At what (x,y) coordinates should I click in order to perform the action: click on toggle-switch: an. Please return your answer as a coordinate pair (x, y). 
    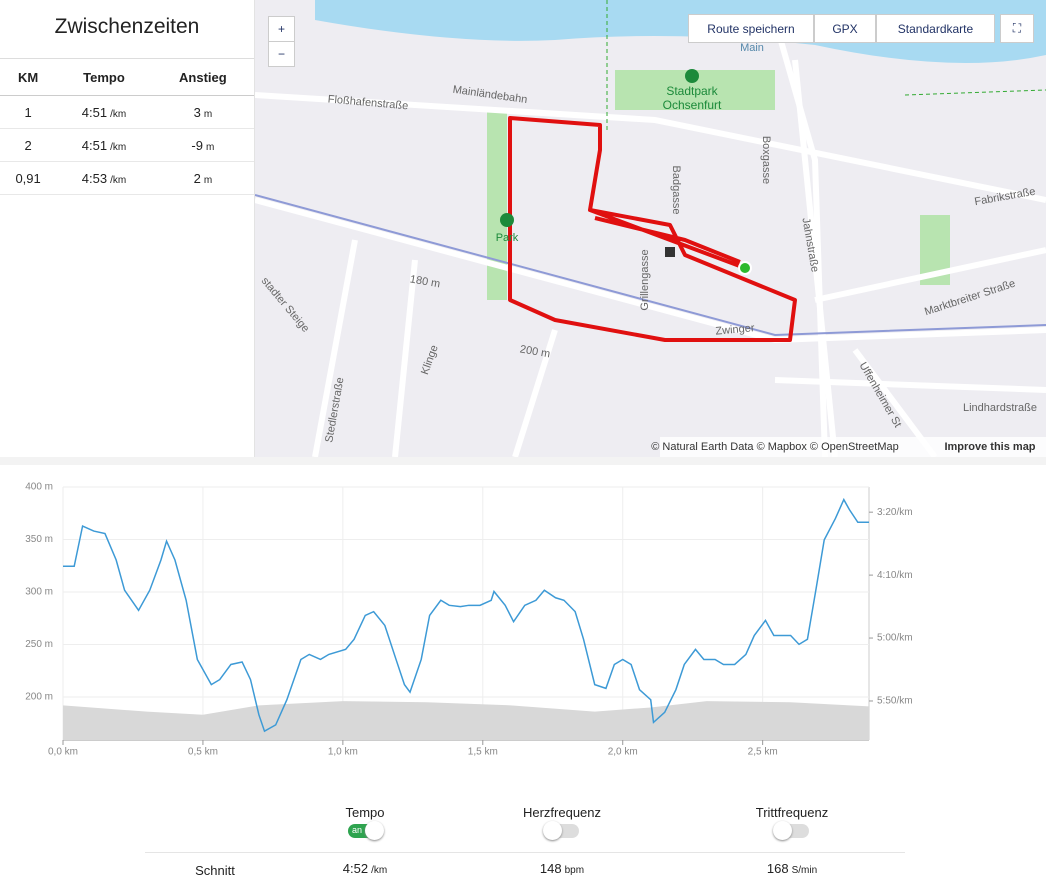
    Looking at the image, I should click on (366, 830).